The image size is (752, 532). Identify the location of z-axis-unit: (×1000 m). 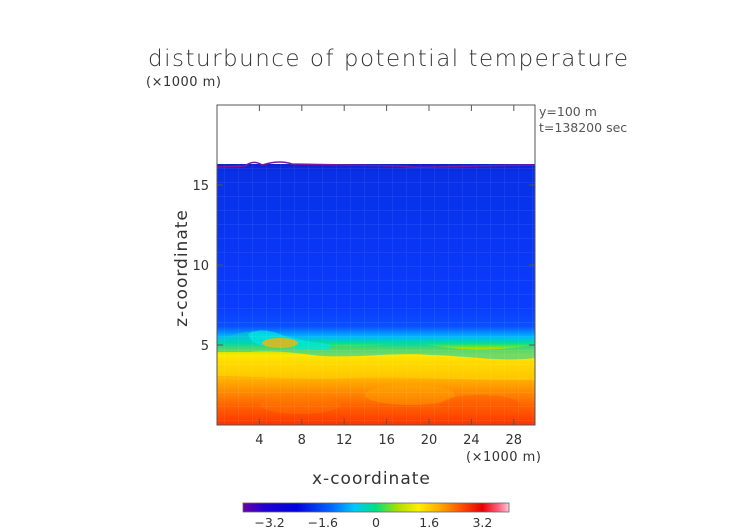
(184, 82).